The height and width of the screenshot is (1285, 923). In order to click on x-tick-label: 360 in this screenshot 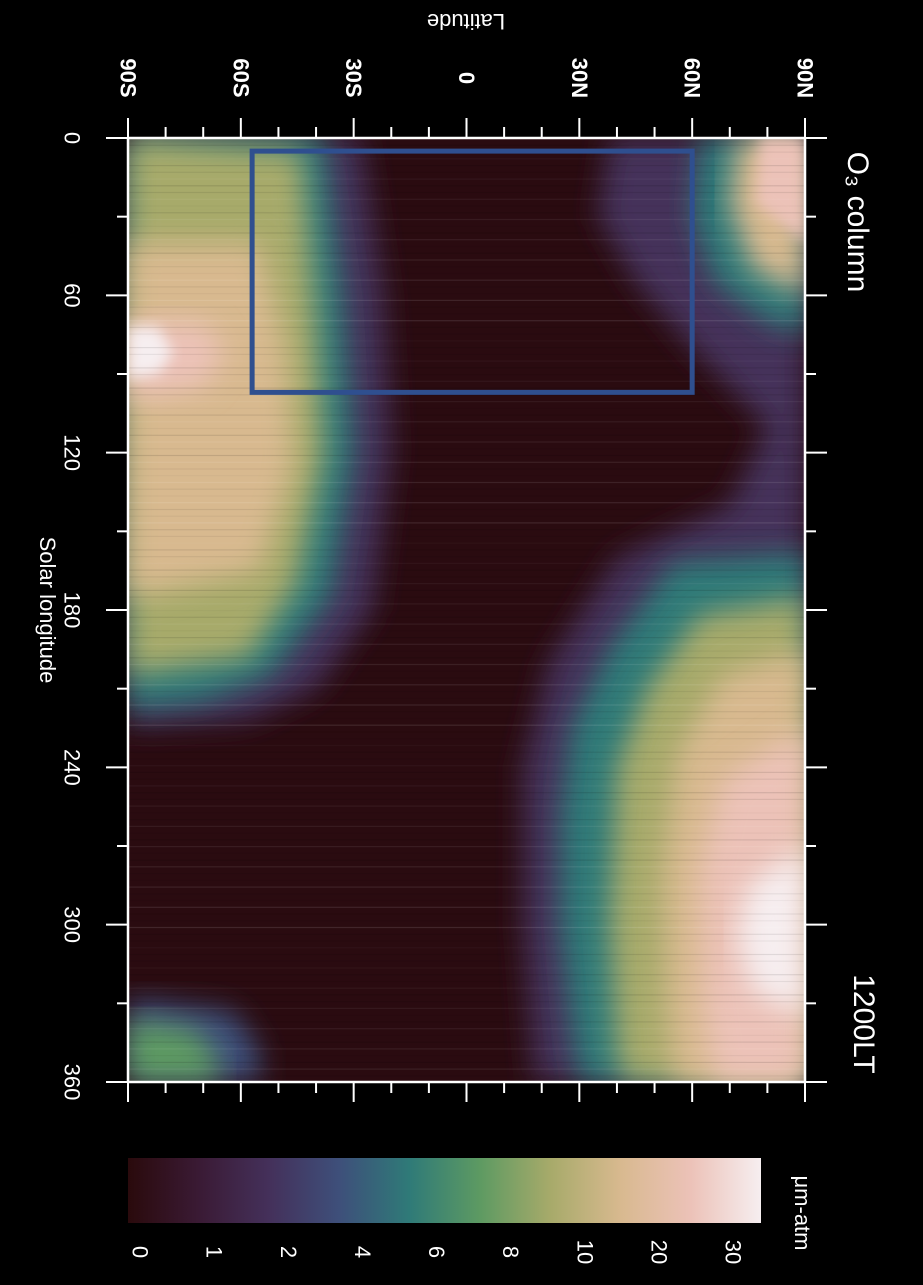, I will do `click(72, 1082)`.